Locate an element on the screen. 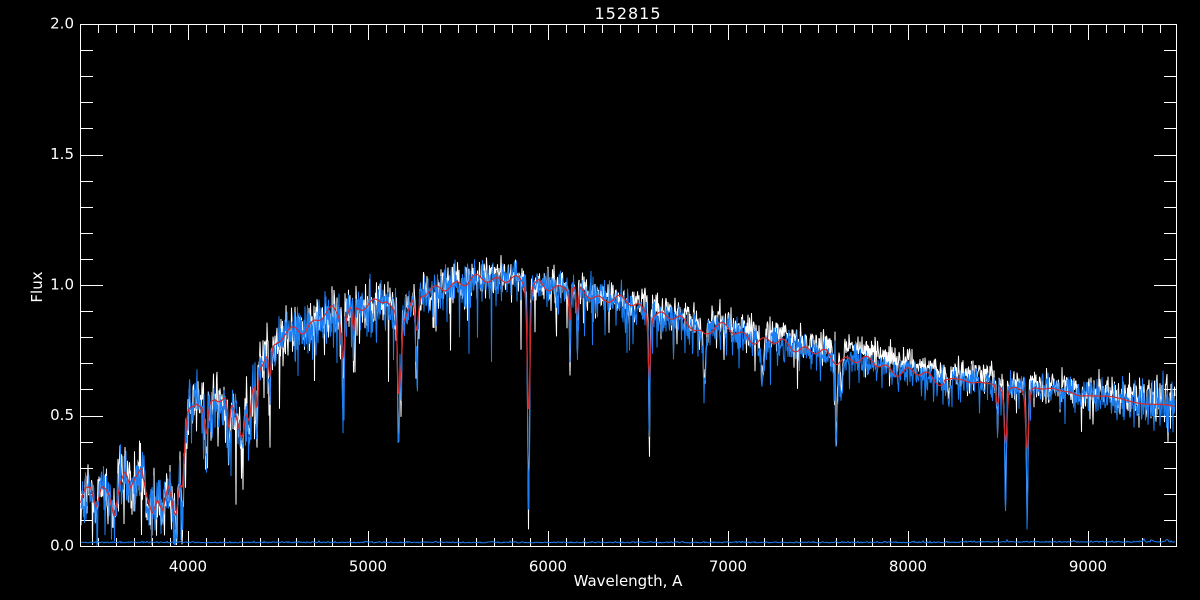 The height and width of the screenshot is (600, 1200). plot-title: 152815 is located at coordinates (628, 13).